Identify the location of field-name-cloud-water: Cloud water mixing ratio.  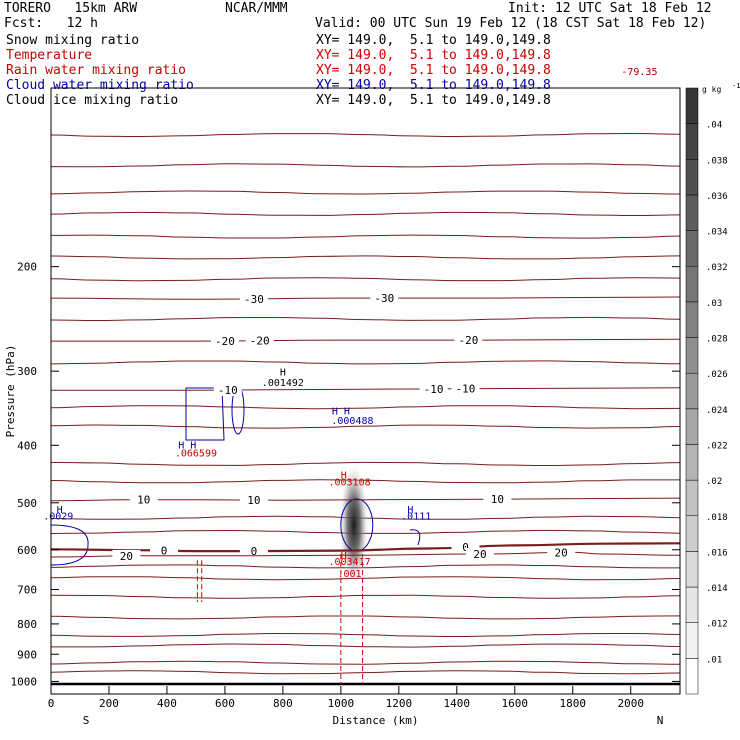
(100, 85).